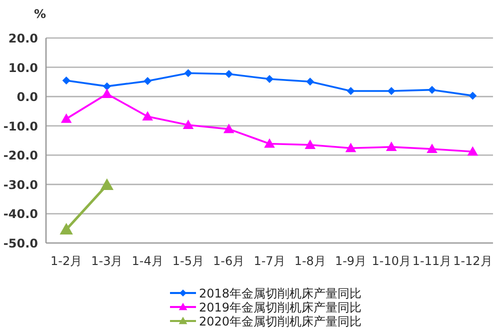 The height and width of the screenshot is (335, 500). What do you see at coordinates (229, 261) in the screenshot?
I see `x-tick-label: 1-6月` at bounding box center [229, 261].